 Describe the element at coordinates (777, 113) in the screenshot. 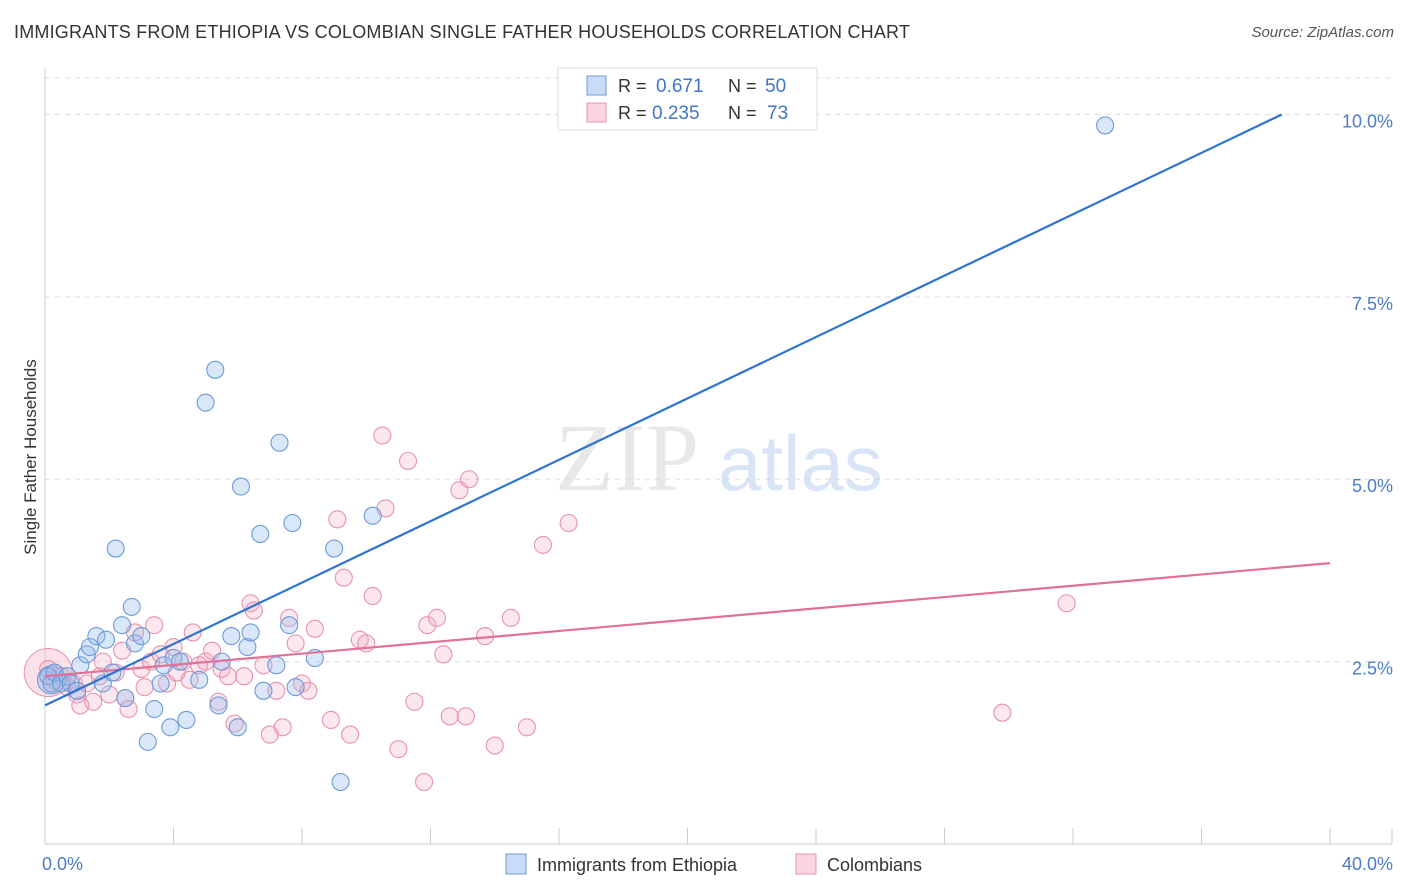

I see `stats-n-value-2: 73` at that location.